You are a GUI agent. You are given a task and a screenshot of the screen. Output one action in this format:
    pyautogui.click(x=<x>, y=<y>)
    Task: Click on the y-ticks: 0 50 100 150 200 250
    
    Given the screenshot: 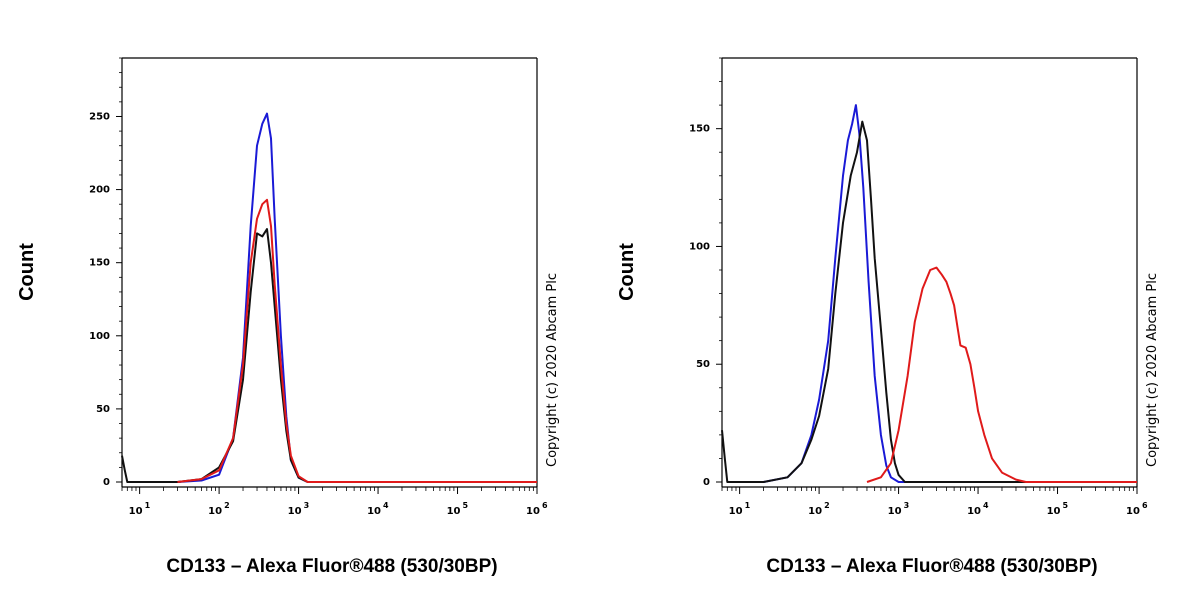 What is the action you would take?
    pyautogui.click(x=105, y=272)
    